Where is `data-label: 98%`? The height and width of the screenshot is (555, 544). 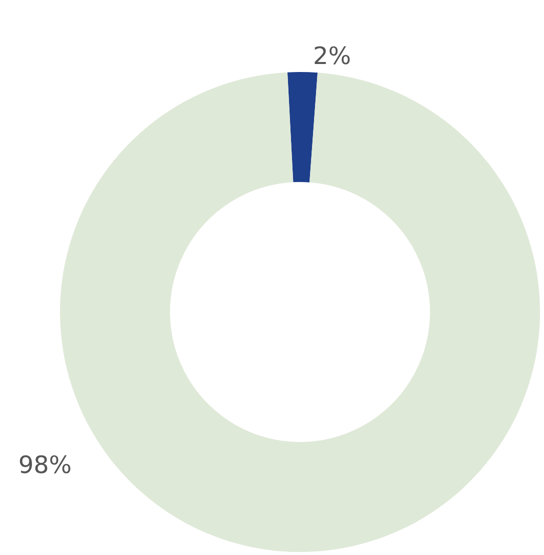 data-label: 98% is located at coordinates (45, 465).